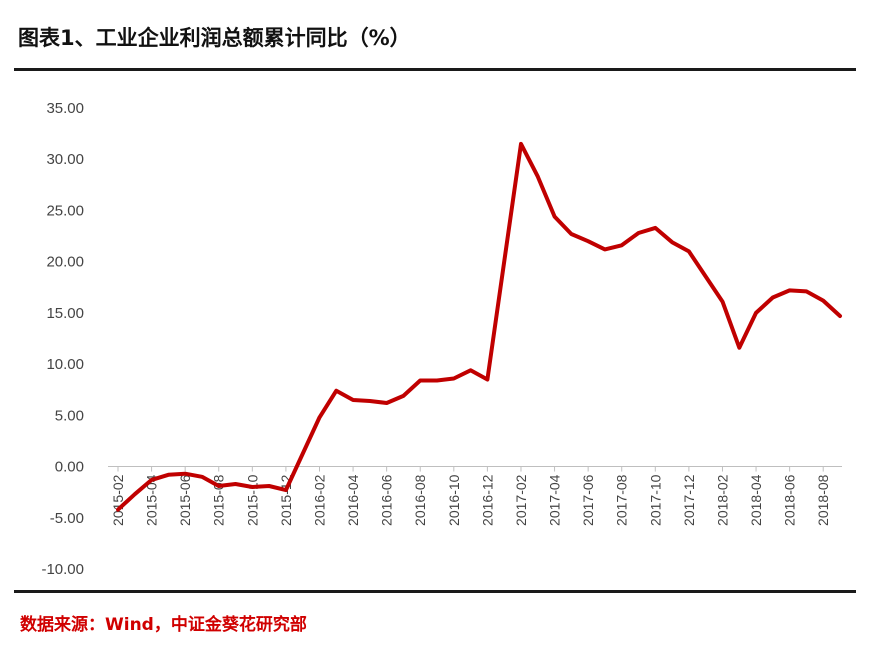 The width and height of the screenshot is (870, 647). What do you see at coordinates (163, 625) in the screenshot?
I see `source-note: 数据来源：Wind，中证金葵花研究部` at bounding box center [163, 625].